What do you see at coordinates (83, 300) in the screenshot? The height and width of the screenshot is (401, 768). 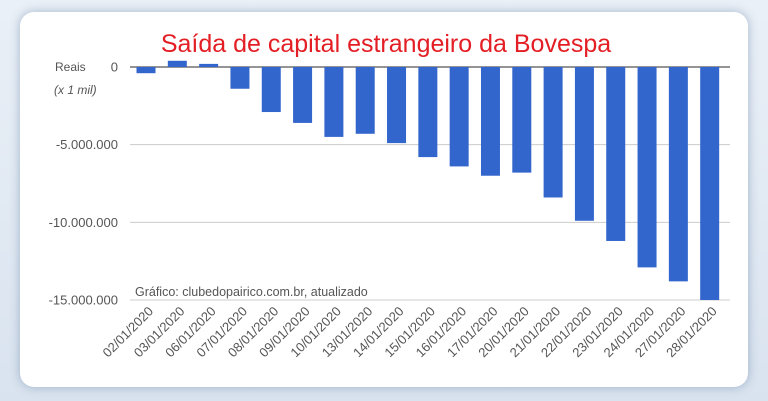 I see `y-tick-label: -15.000.000` at bounding box center [83, 300].